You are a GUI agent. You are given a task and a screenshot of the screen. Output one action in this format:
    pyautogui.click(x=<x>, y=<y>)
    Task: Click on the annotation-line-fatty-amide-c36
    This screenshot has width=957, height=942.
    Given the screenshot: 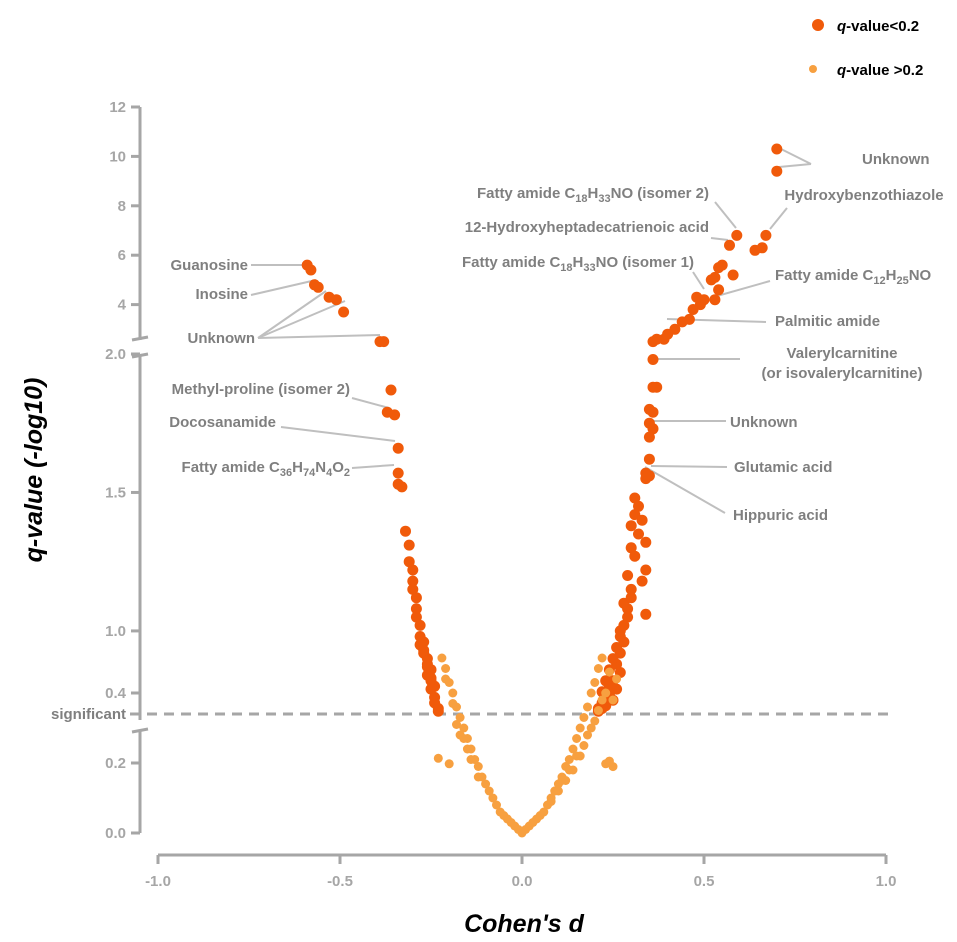 What is the action you would take?
    pyautogui.click(x=373, y=466)
    